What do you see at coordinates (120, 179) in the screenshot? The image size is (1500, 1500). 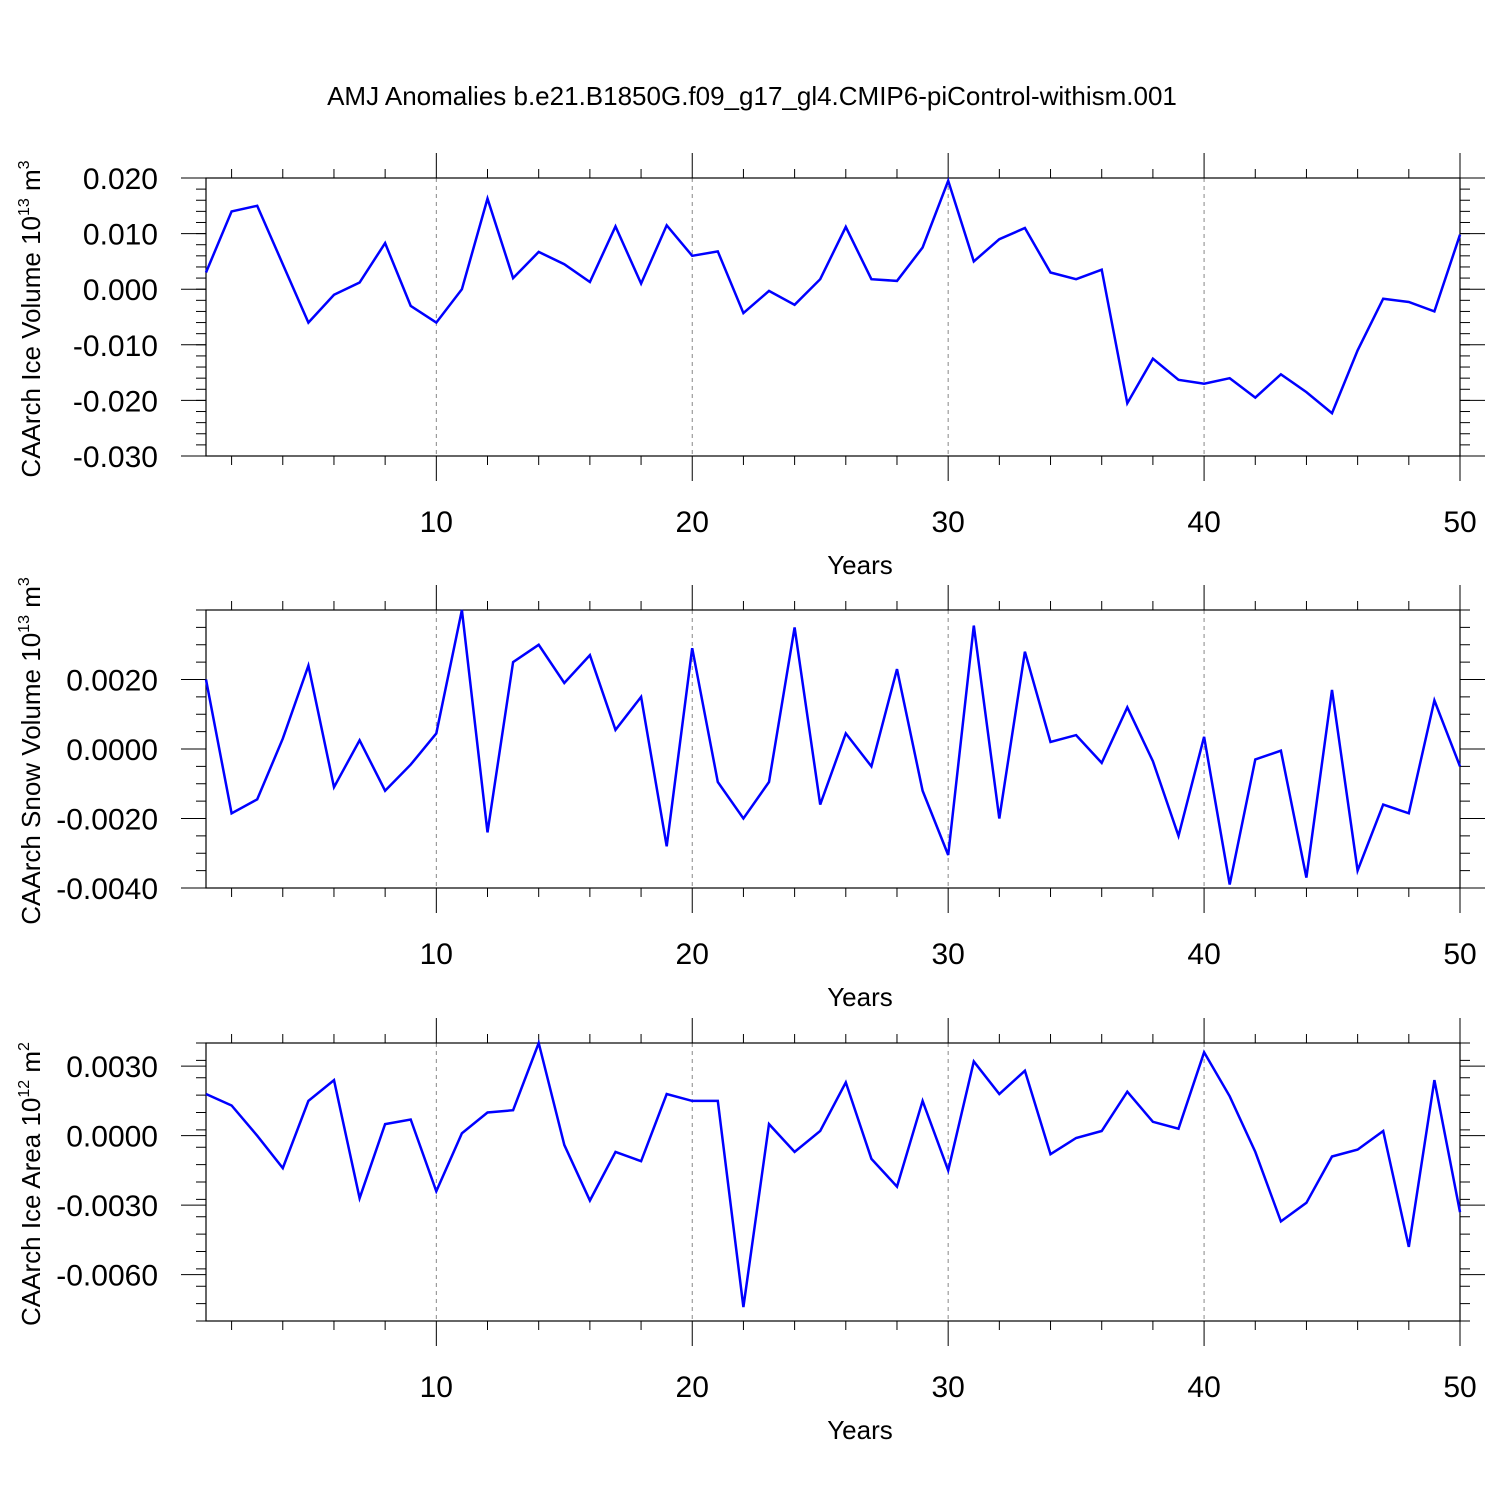 I see `y-tick-label: 0.020` at bounding box center [120, 179].